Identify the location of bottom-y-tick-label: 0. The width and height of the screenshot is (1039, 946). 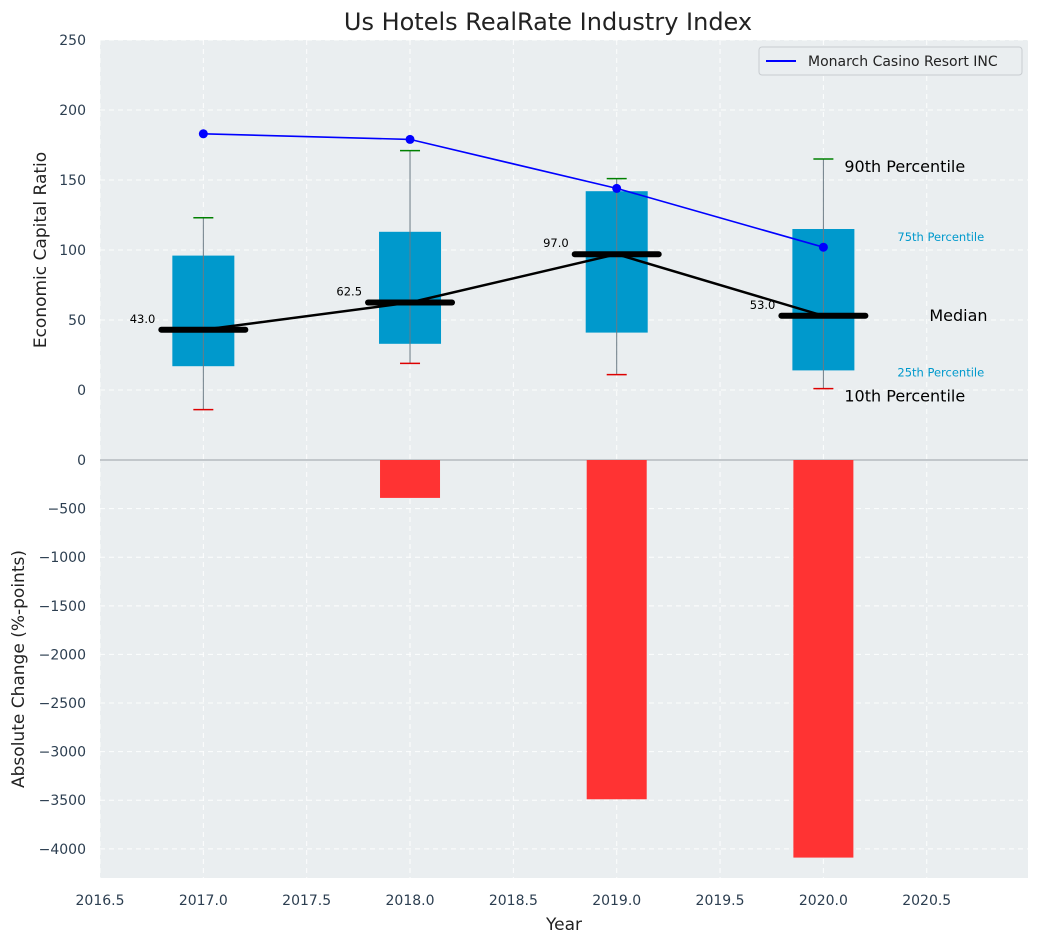
(81, 461).